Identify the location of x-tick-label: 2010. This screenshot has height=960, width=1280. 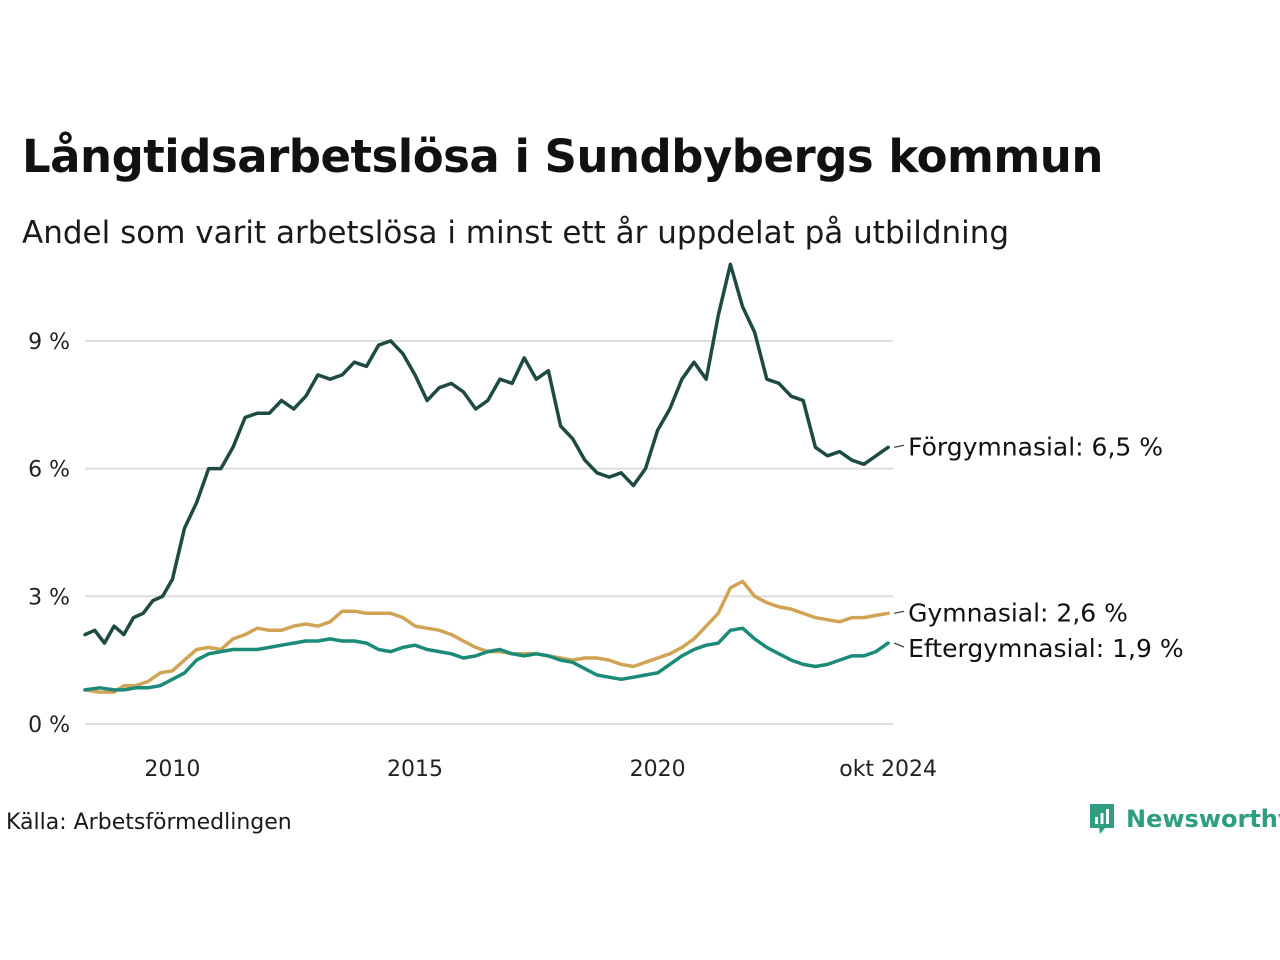
(172, 769).